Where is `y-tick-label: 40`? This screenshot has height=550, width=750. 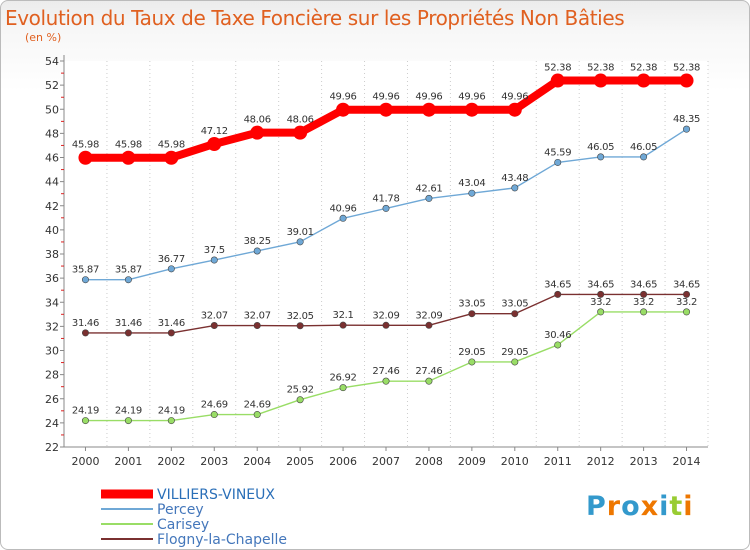 y-tick-label: 40 is located at coordinates (52, 230).